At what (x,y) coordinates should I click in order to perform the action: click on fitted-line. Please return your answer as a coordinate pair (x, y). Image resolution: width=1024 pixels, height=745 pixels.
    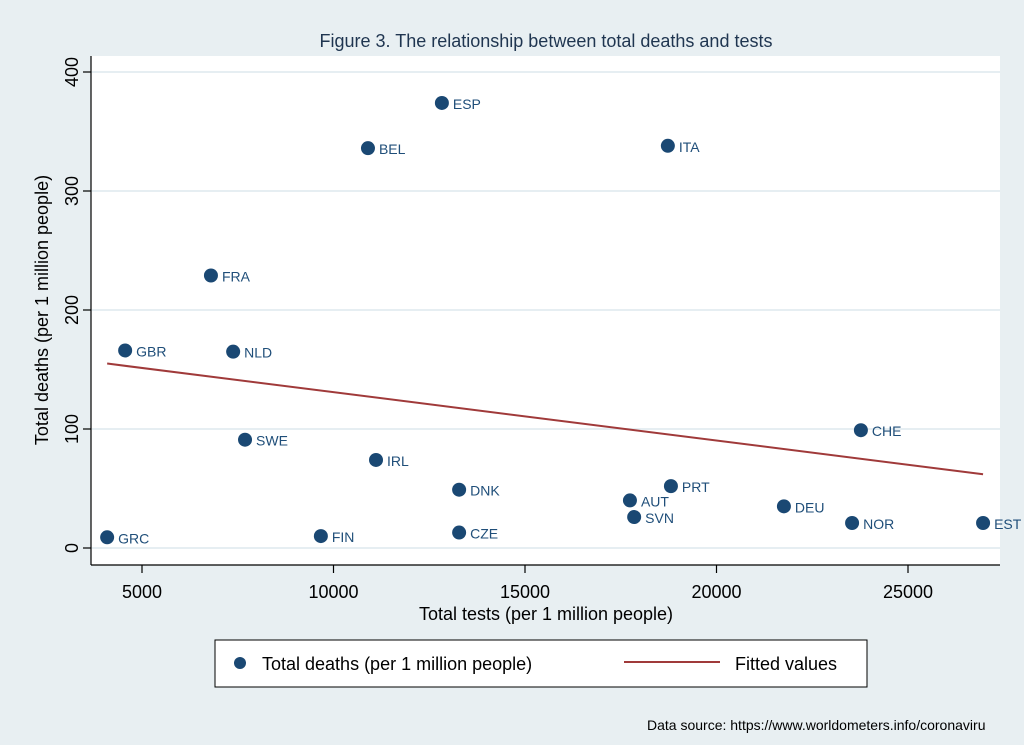
    Looking at the image, I should click on (545, 419).